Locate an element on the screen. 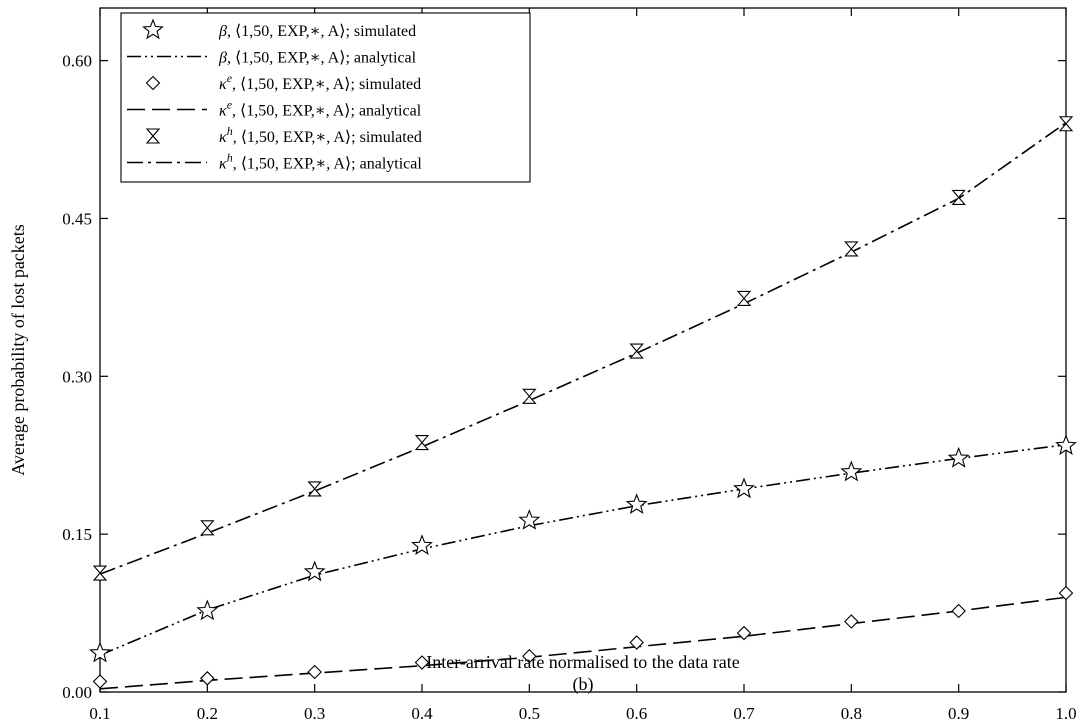 This screenshot has width=1089, height=727. y-tick-label: 0.30 is located at coordinates (77, 376).